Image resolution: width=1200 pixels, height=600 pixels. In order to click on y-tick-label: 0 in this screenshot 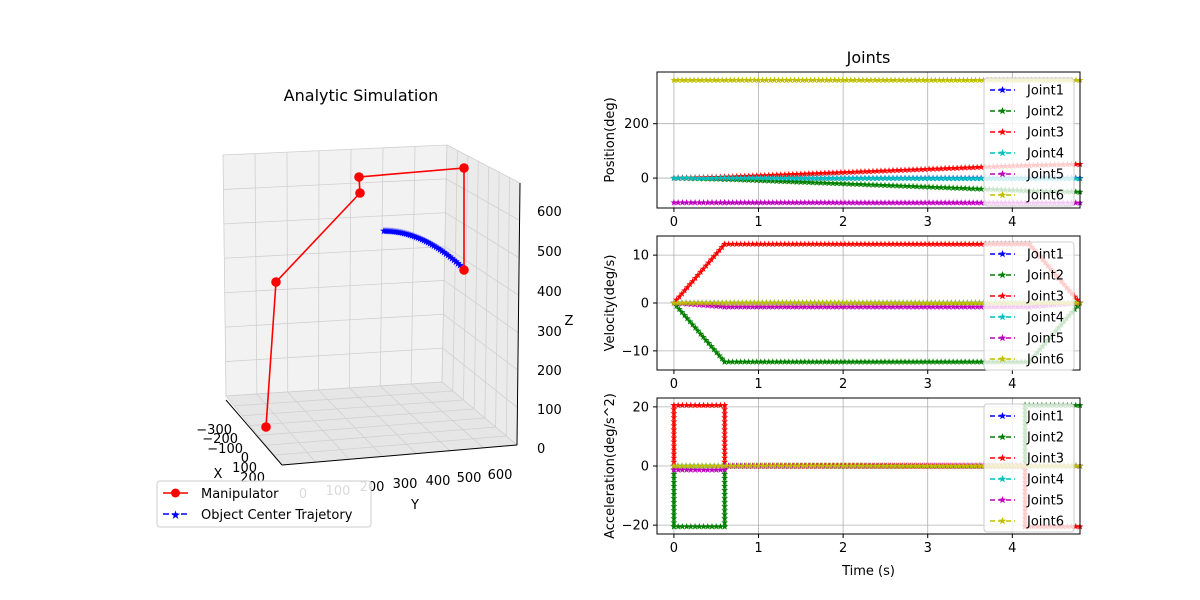, I will do `click(645, 304)`.